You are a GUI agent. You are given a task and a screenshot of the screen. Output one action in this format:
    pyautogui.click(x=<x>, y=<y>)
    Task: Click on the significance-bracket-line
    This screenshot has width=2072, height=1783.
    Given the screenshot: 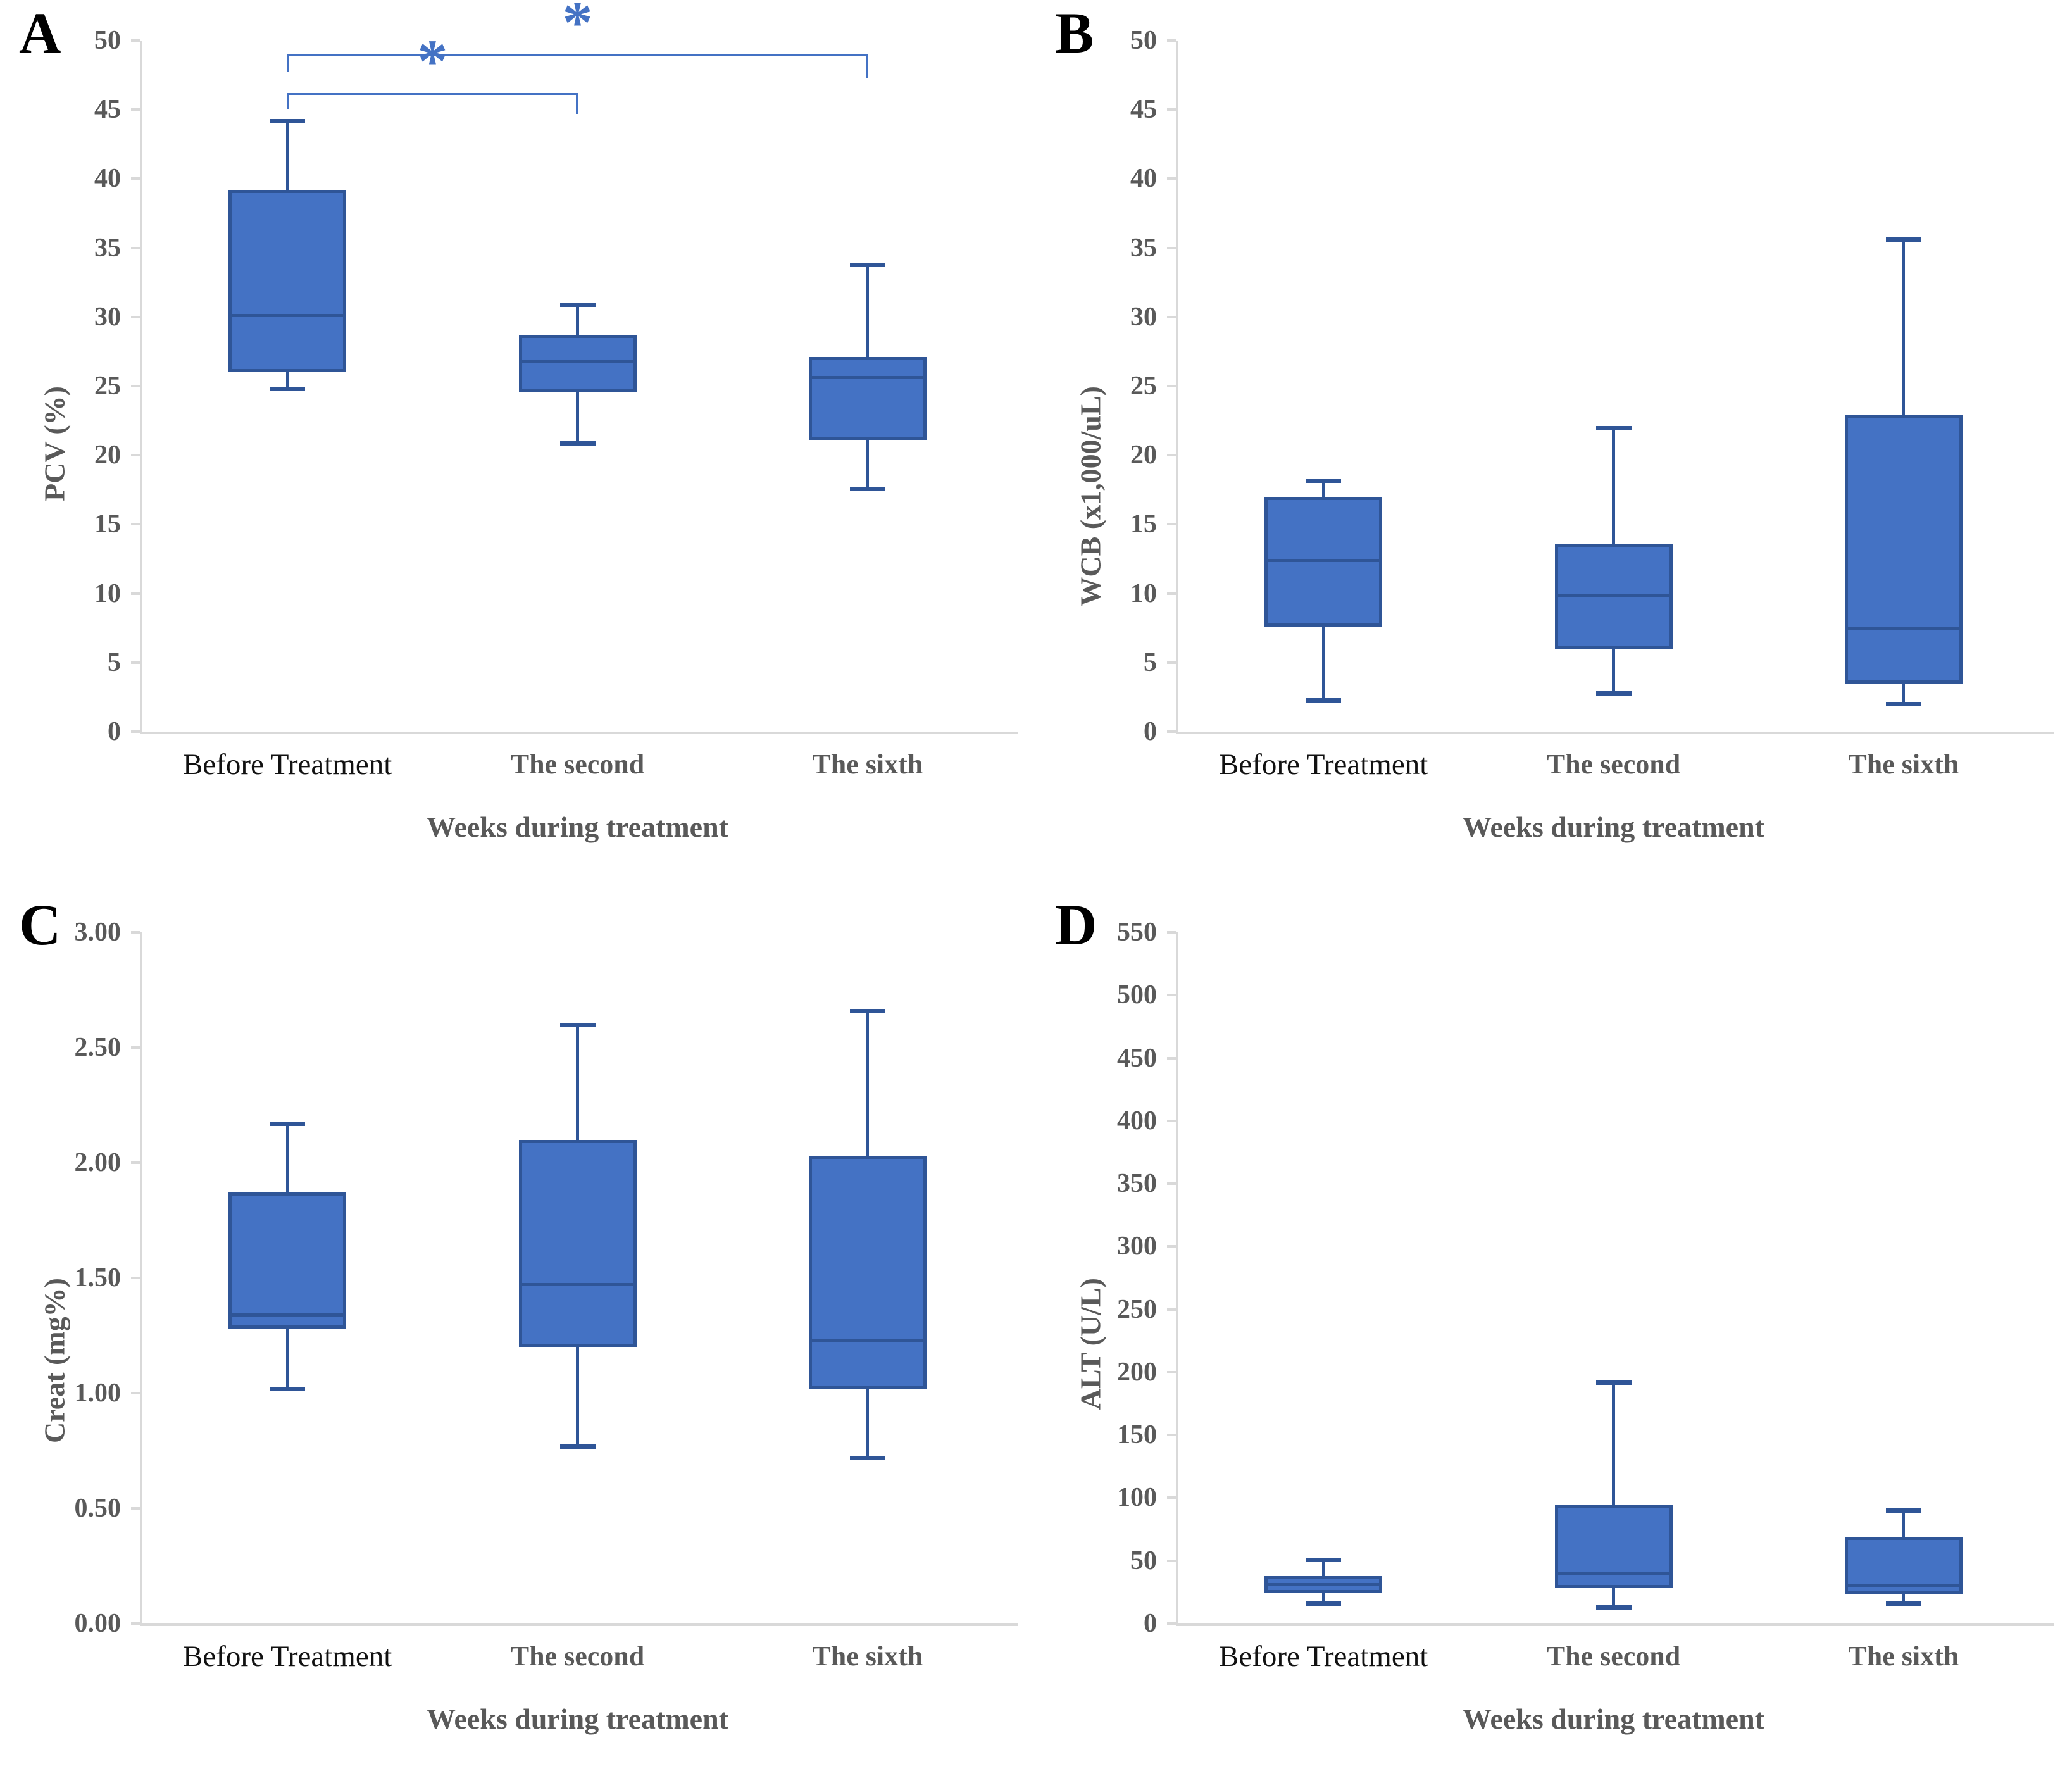 What is the action you would take?
    pyautogui.click(x=432, y=93)
    